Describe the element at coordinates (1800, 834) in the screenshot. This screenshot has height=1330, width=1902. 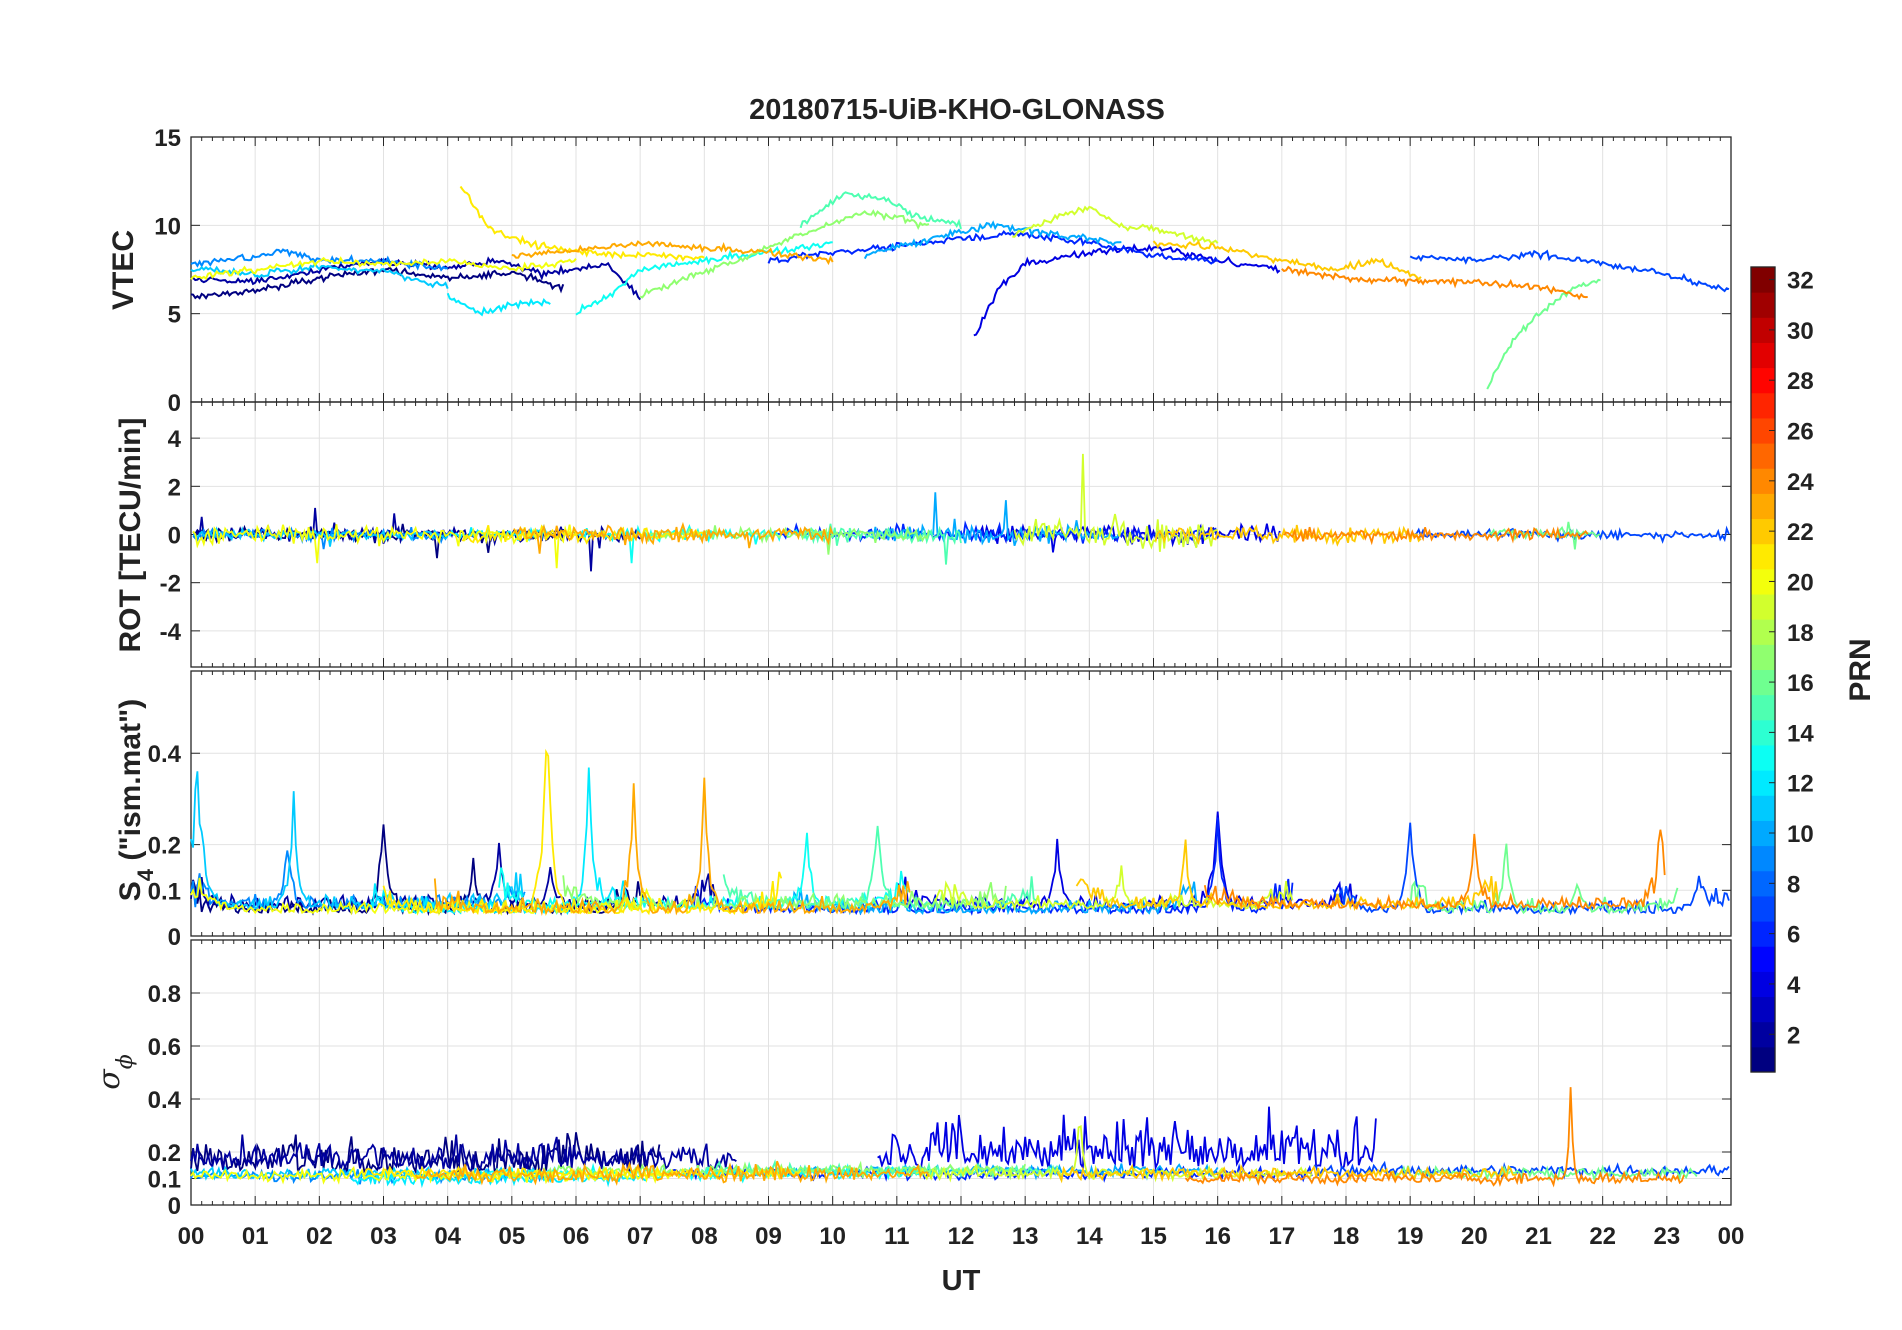
I see `colorbar-tick-label: 10` at that location.